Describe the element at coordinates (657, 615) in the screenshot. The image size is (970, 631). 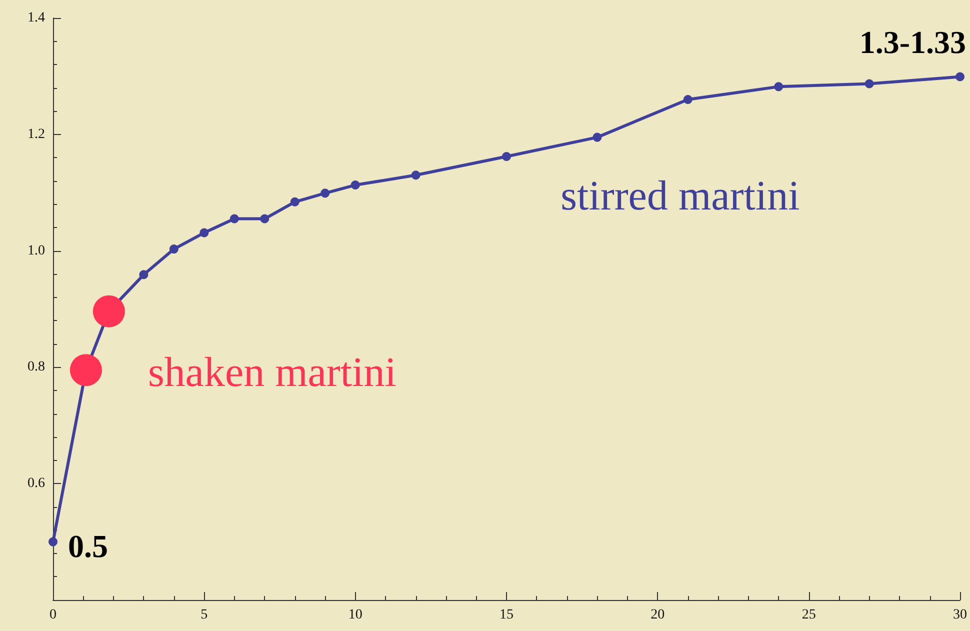
I see `x-tick-label: 20` at that location.